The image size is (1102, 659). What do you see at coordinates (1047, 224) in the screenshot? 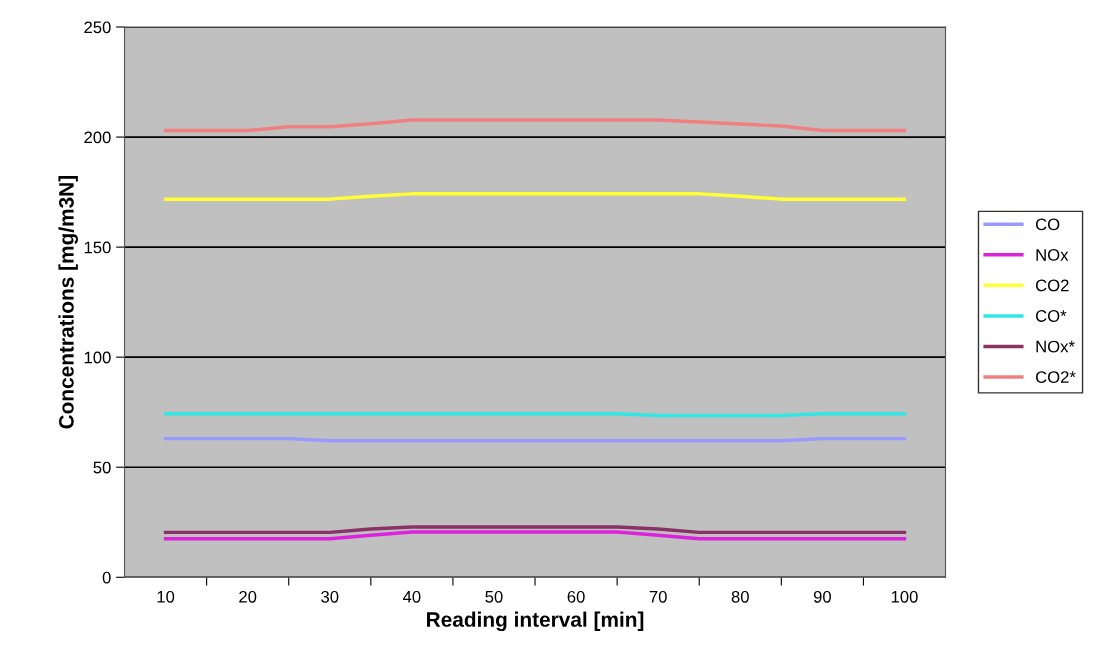
I see `legend-label: CO` at bounding box center [1047, 224].